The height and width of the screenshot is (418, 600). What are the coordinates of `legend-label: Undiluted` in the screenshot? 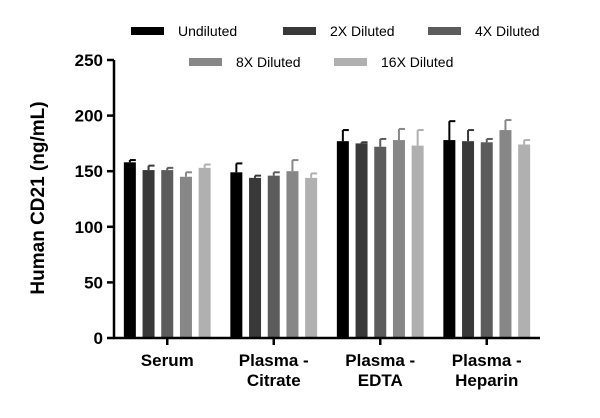 It's located at (207, 31).